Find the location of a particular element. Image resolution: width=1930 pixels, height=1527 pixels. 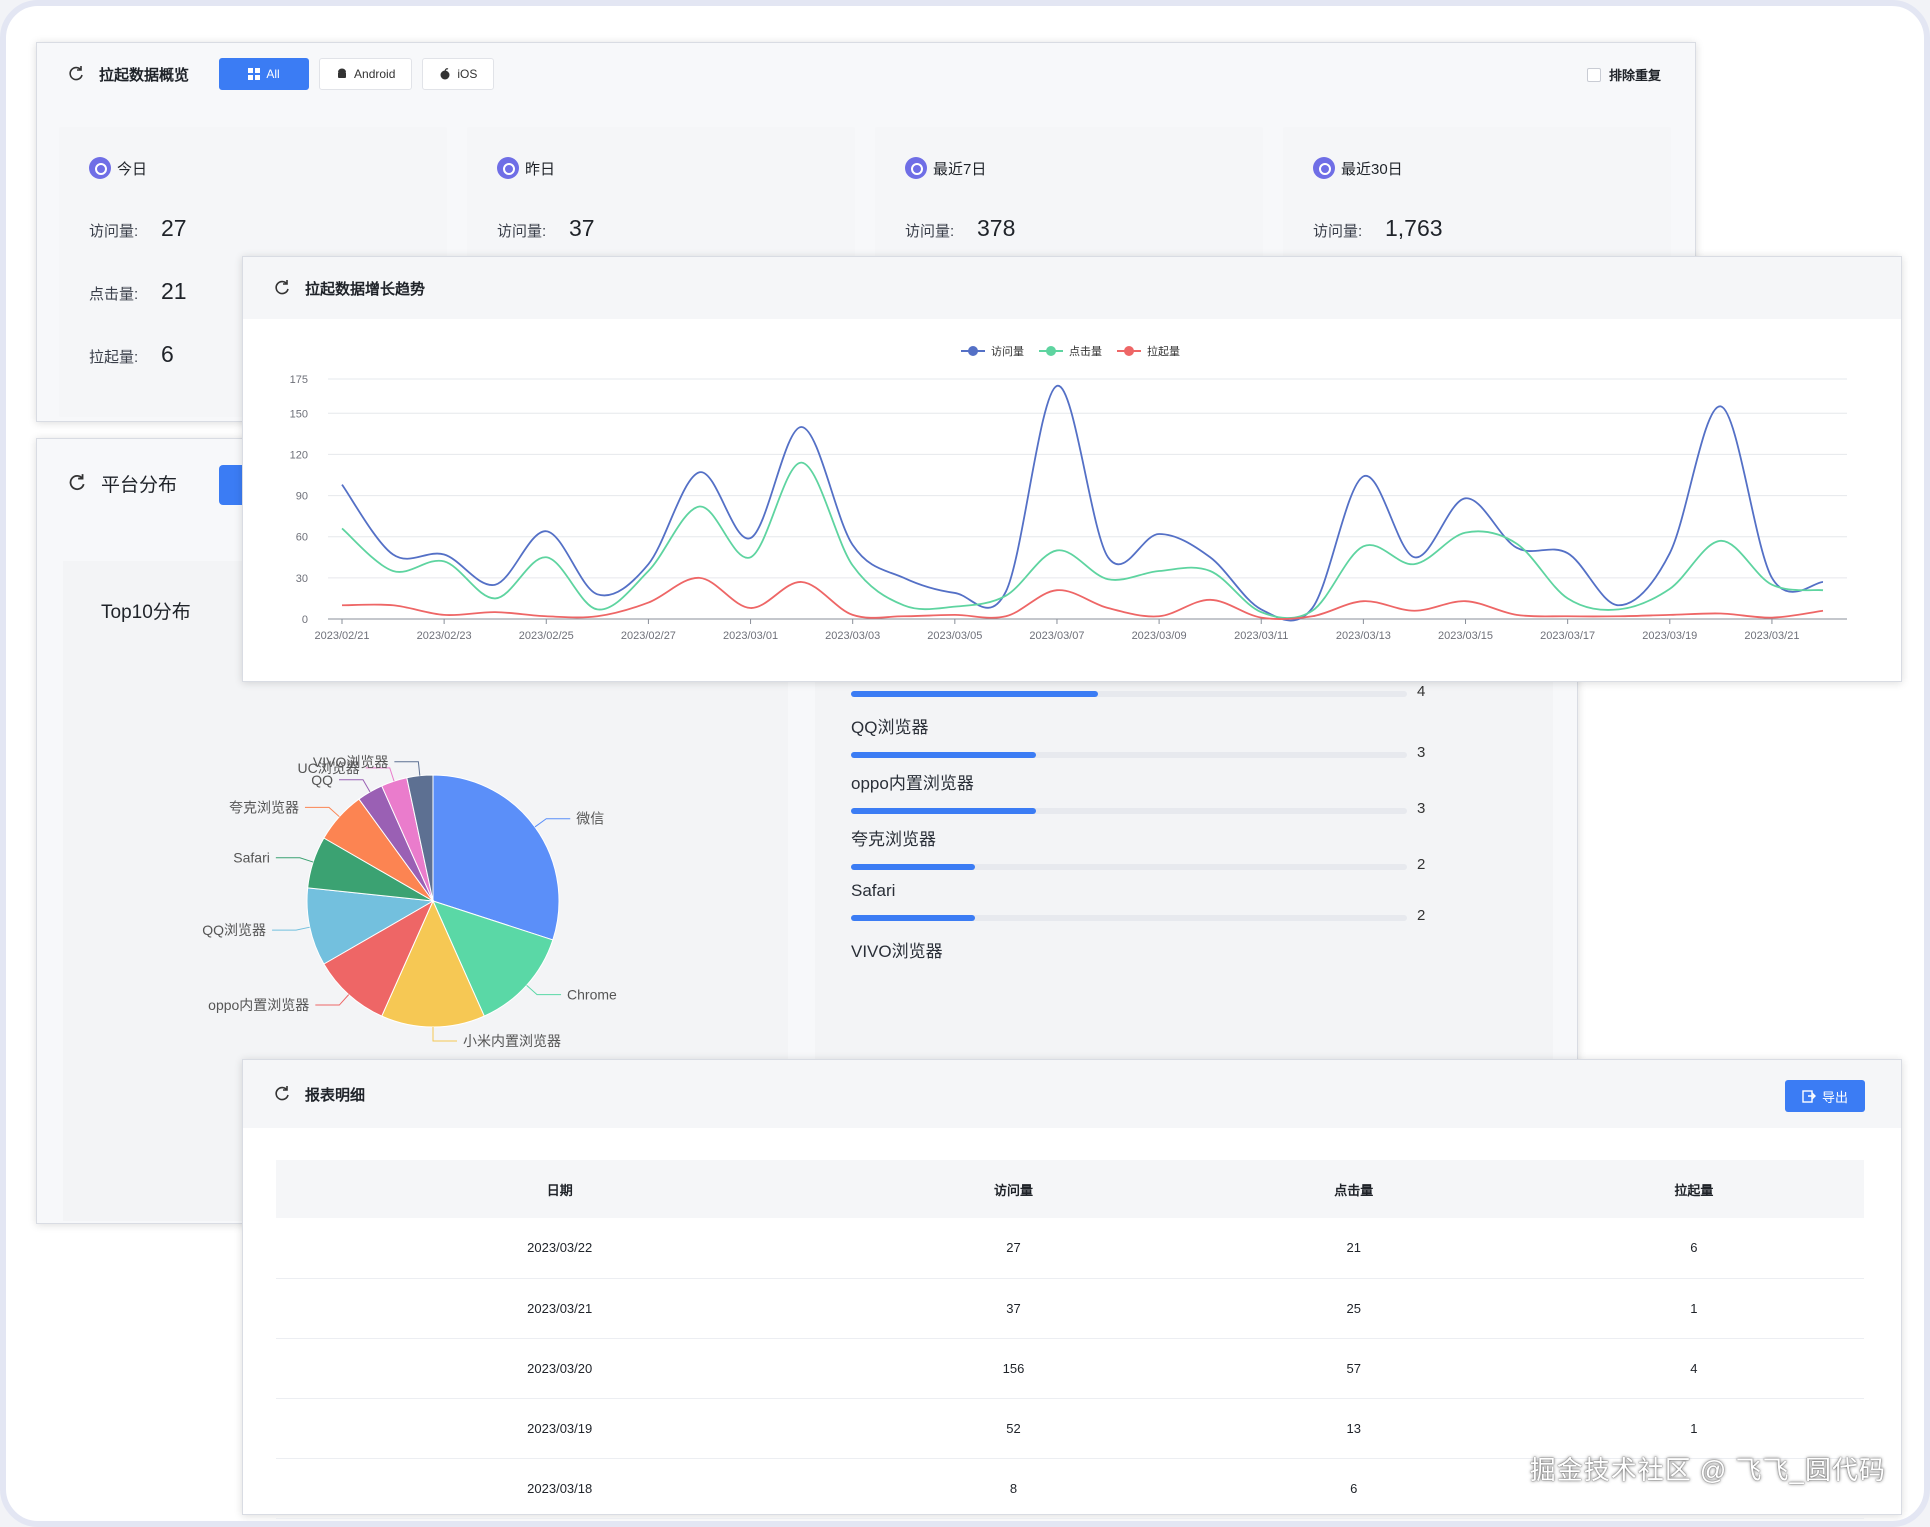

pie-label: QQ浏览器 is located at coordinates (234, 930).